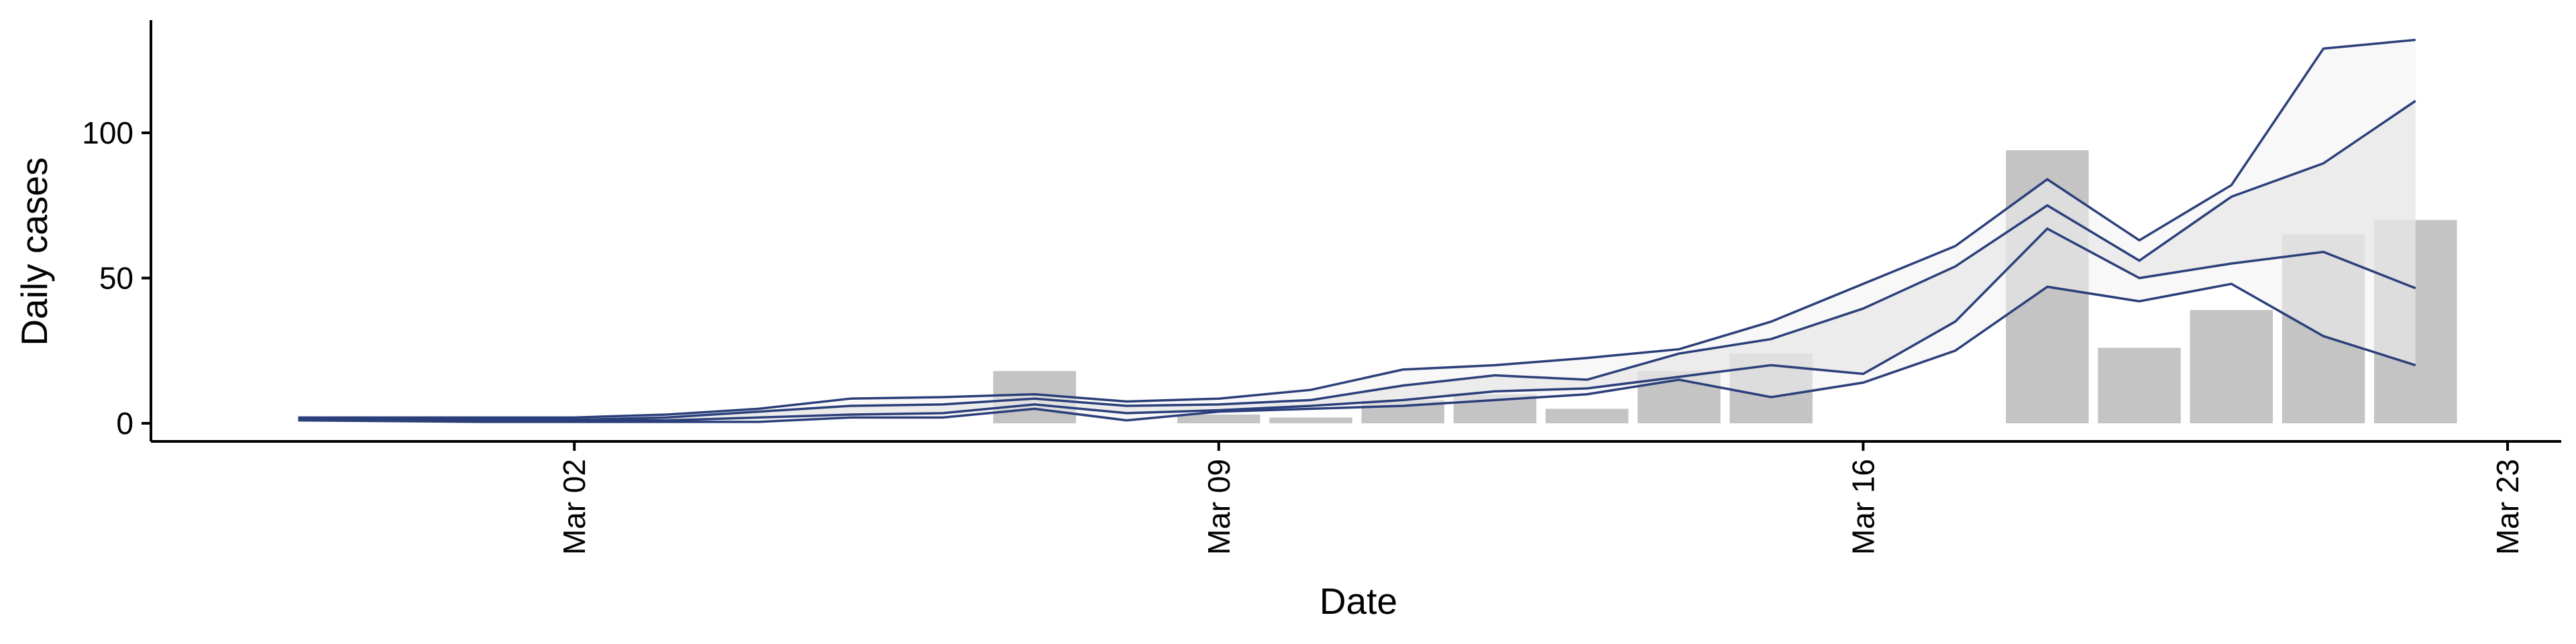 The height and width of the screenshot is (644, 2576). What do you see at coordinates (34, 251) in the screenshot?
I see `y-axis-title: Daily cases` at bounding box center [34, 251].